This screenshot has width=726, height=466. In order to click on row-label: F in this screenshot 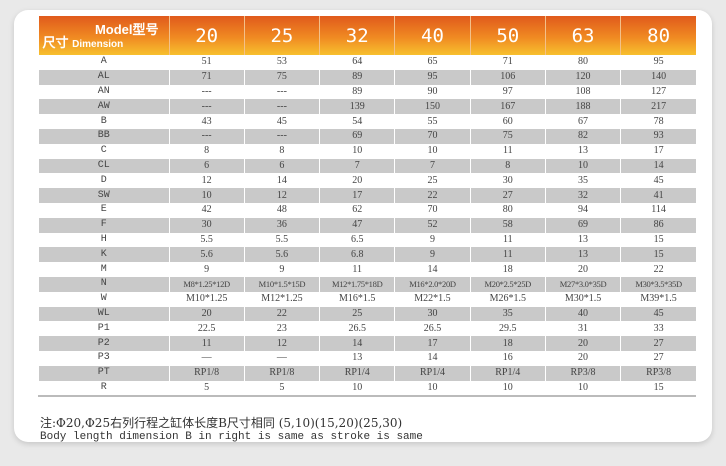, I will do `click(103, 225)`.